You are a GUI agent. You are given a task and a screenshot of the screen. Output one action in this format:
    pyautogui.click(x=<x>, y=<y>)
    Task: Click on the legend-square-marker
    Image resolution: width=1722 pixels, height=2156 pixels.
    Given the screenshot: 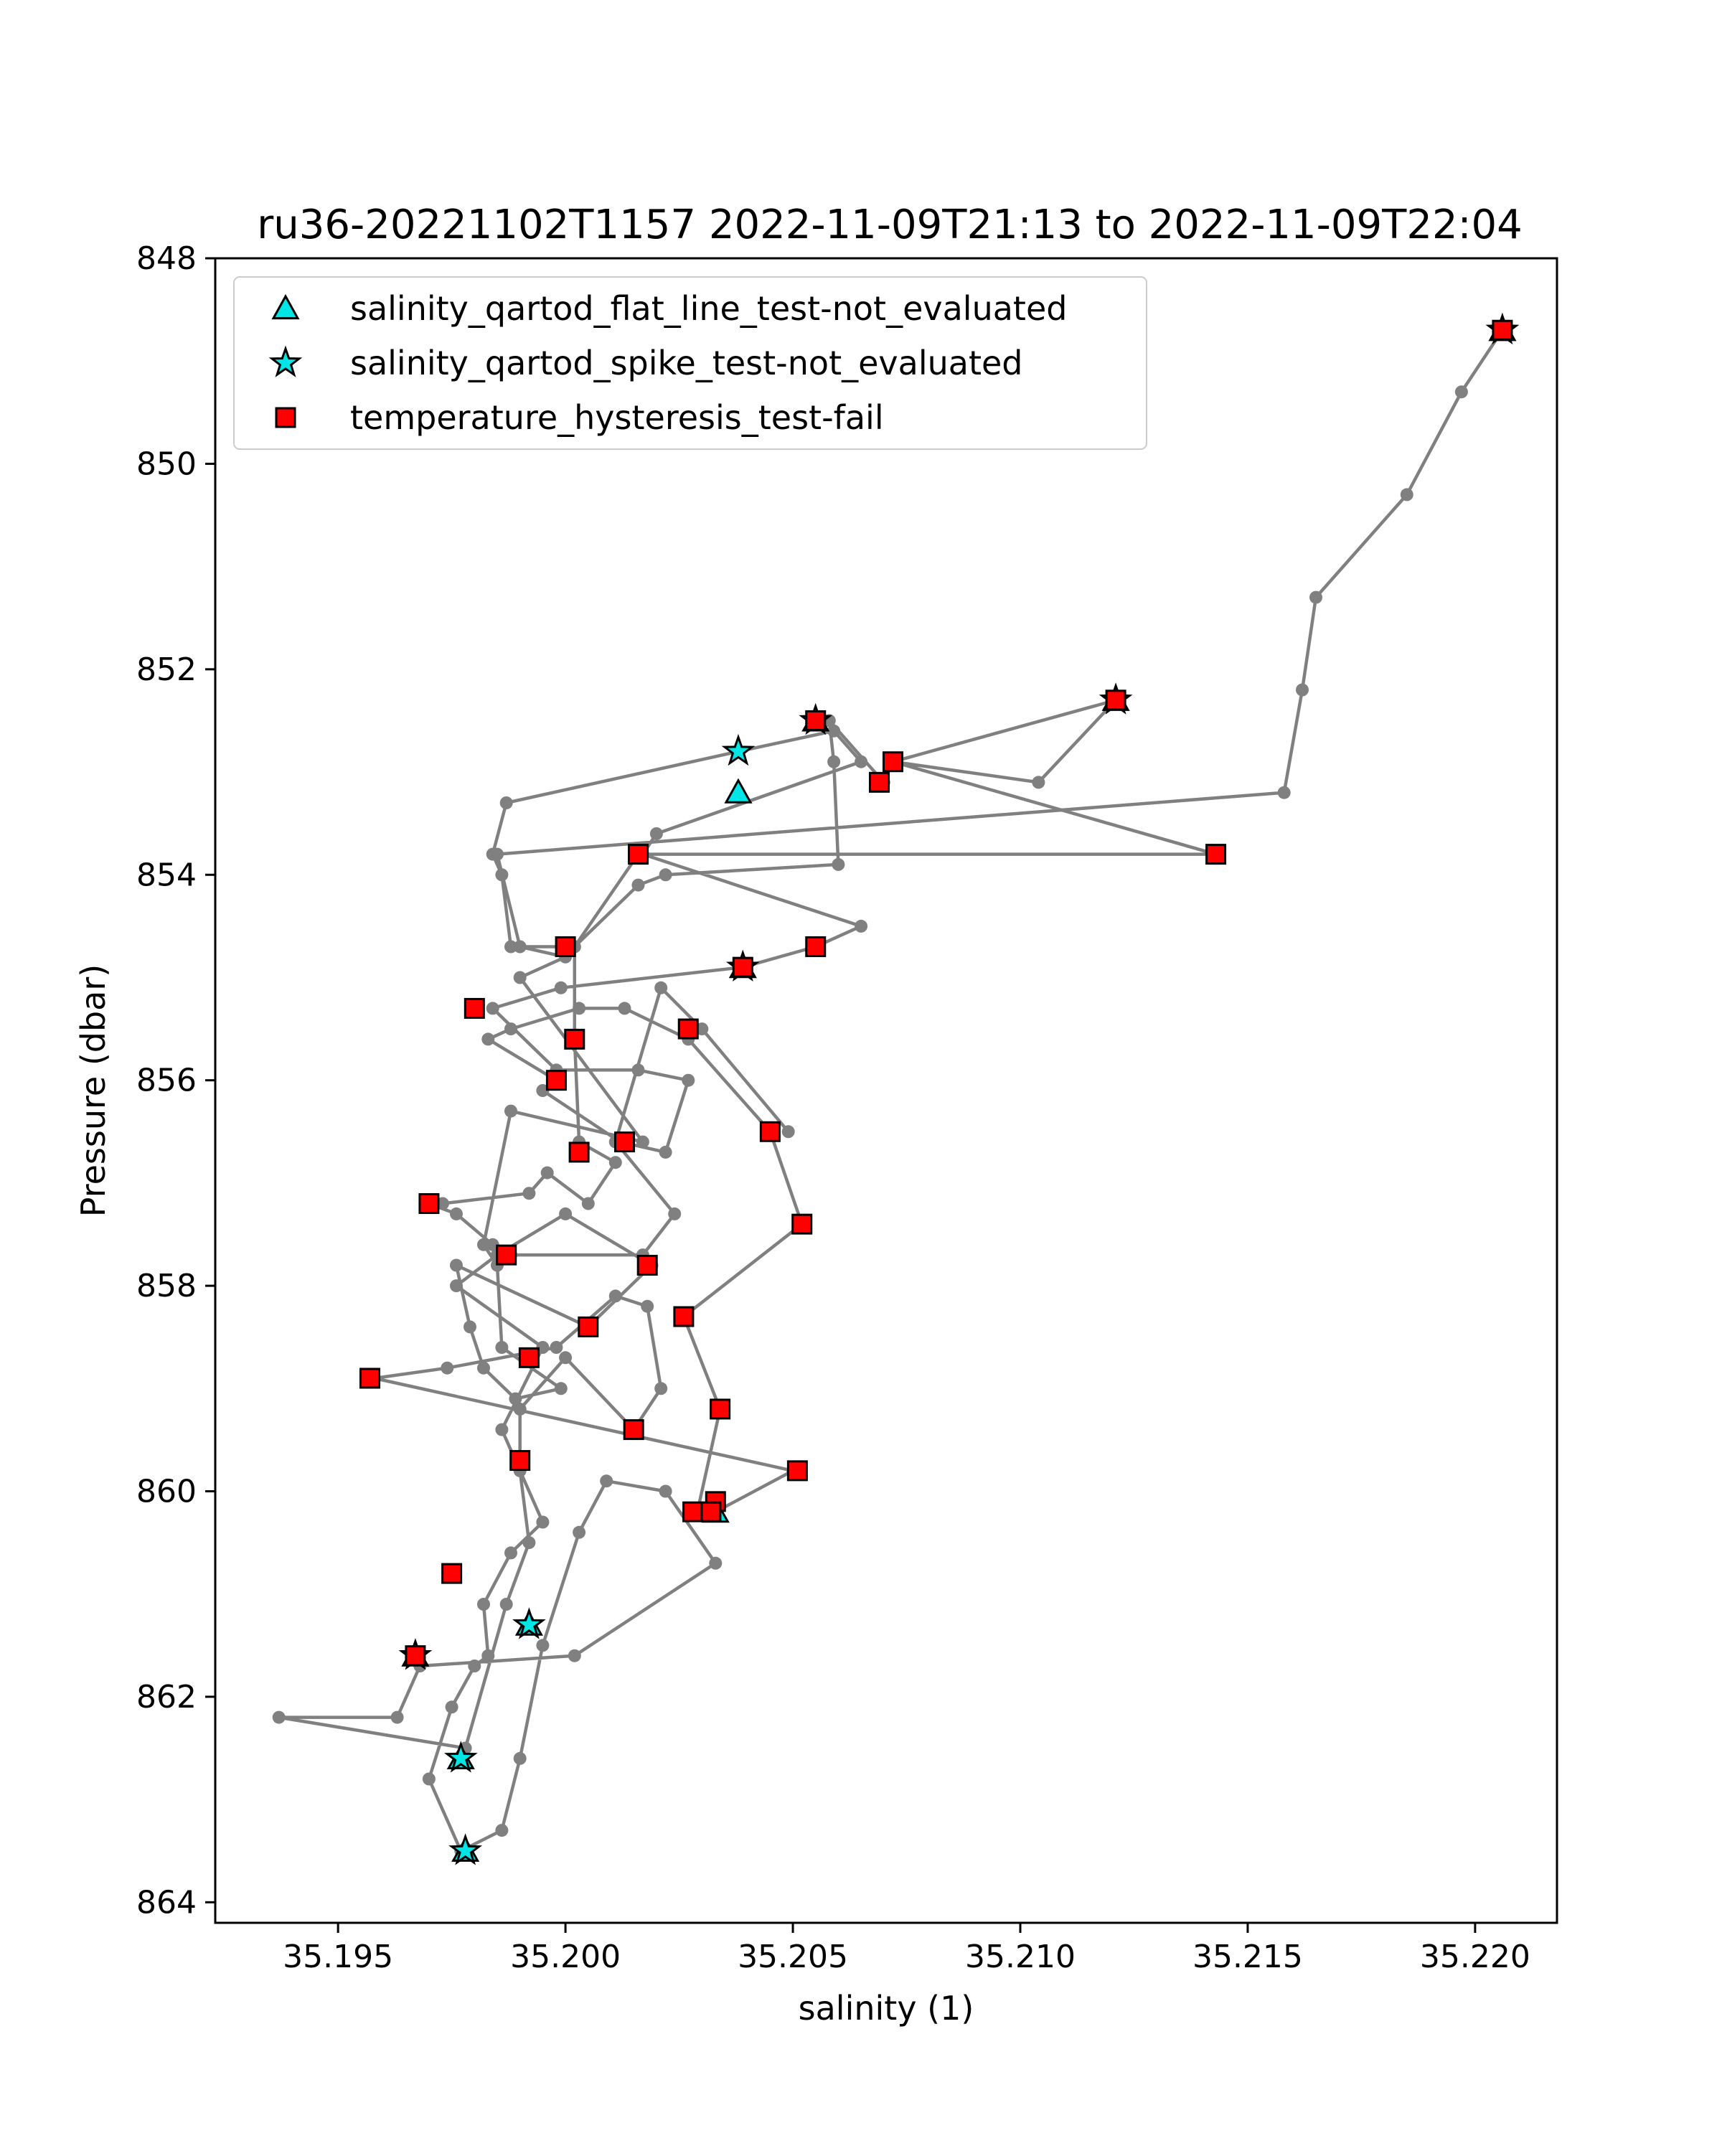 What is the action you would take?
    pyautogui.click(x=285, y=418)
    